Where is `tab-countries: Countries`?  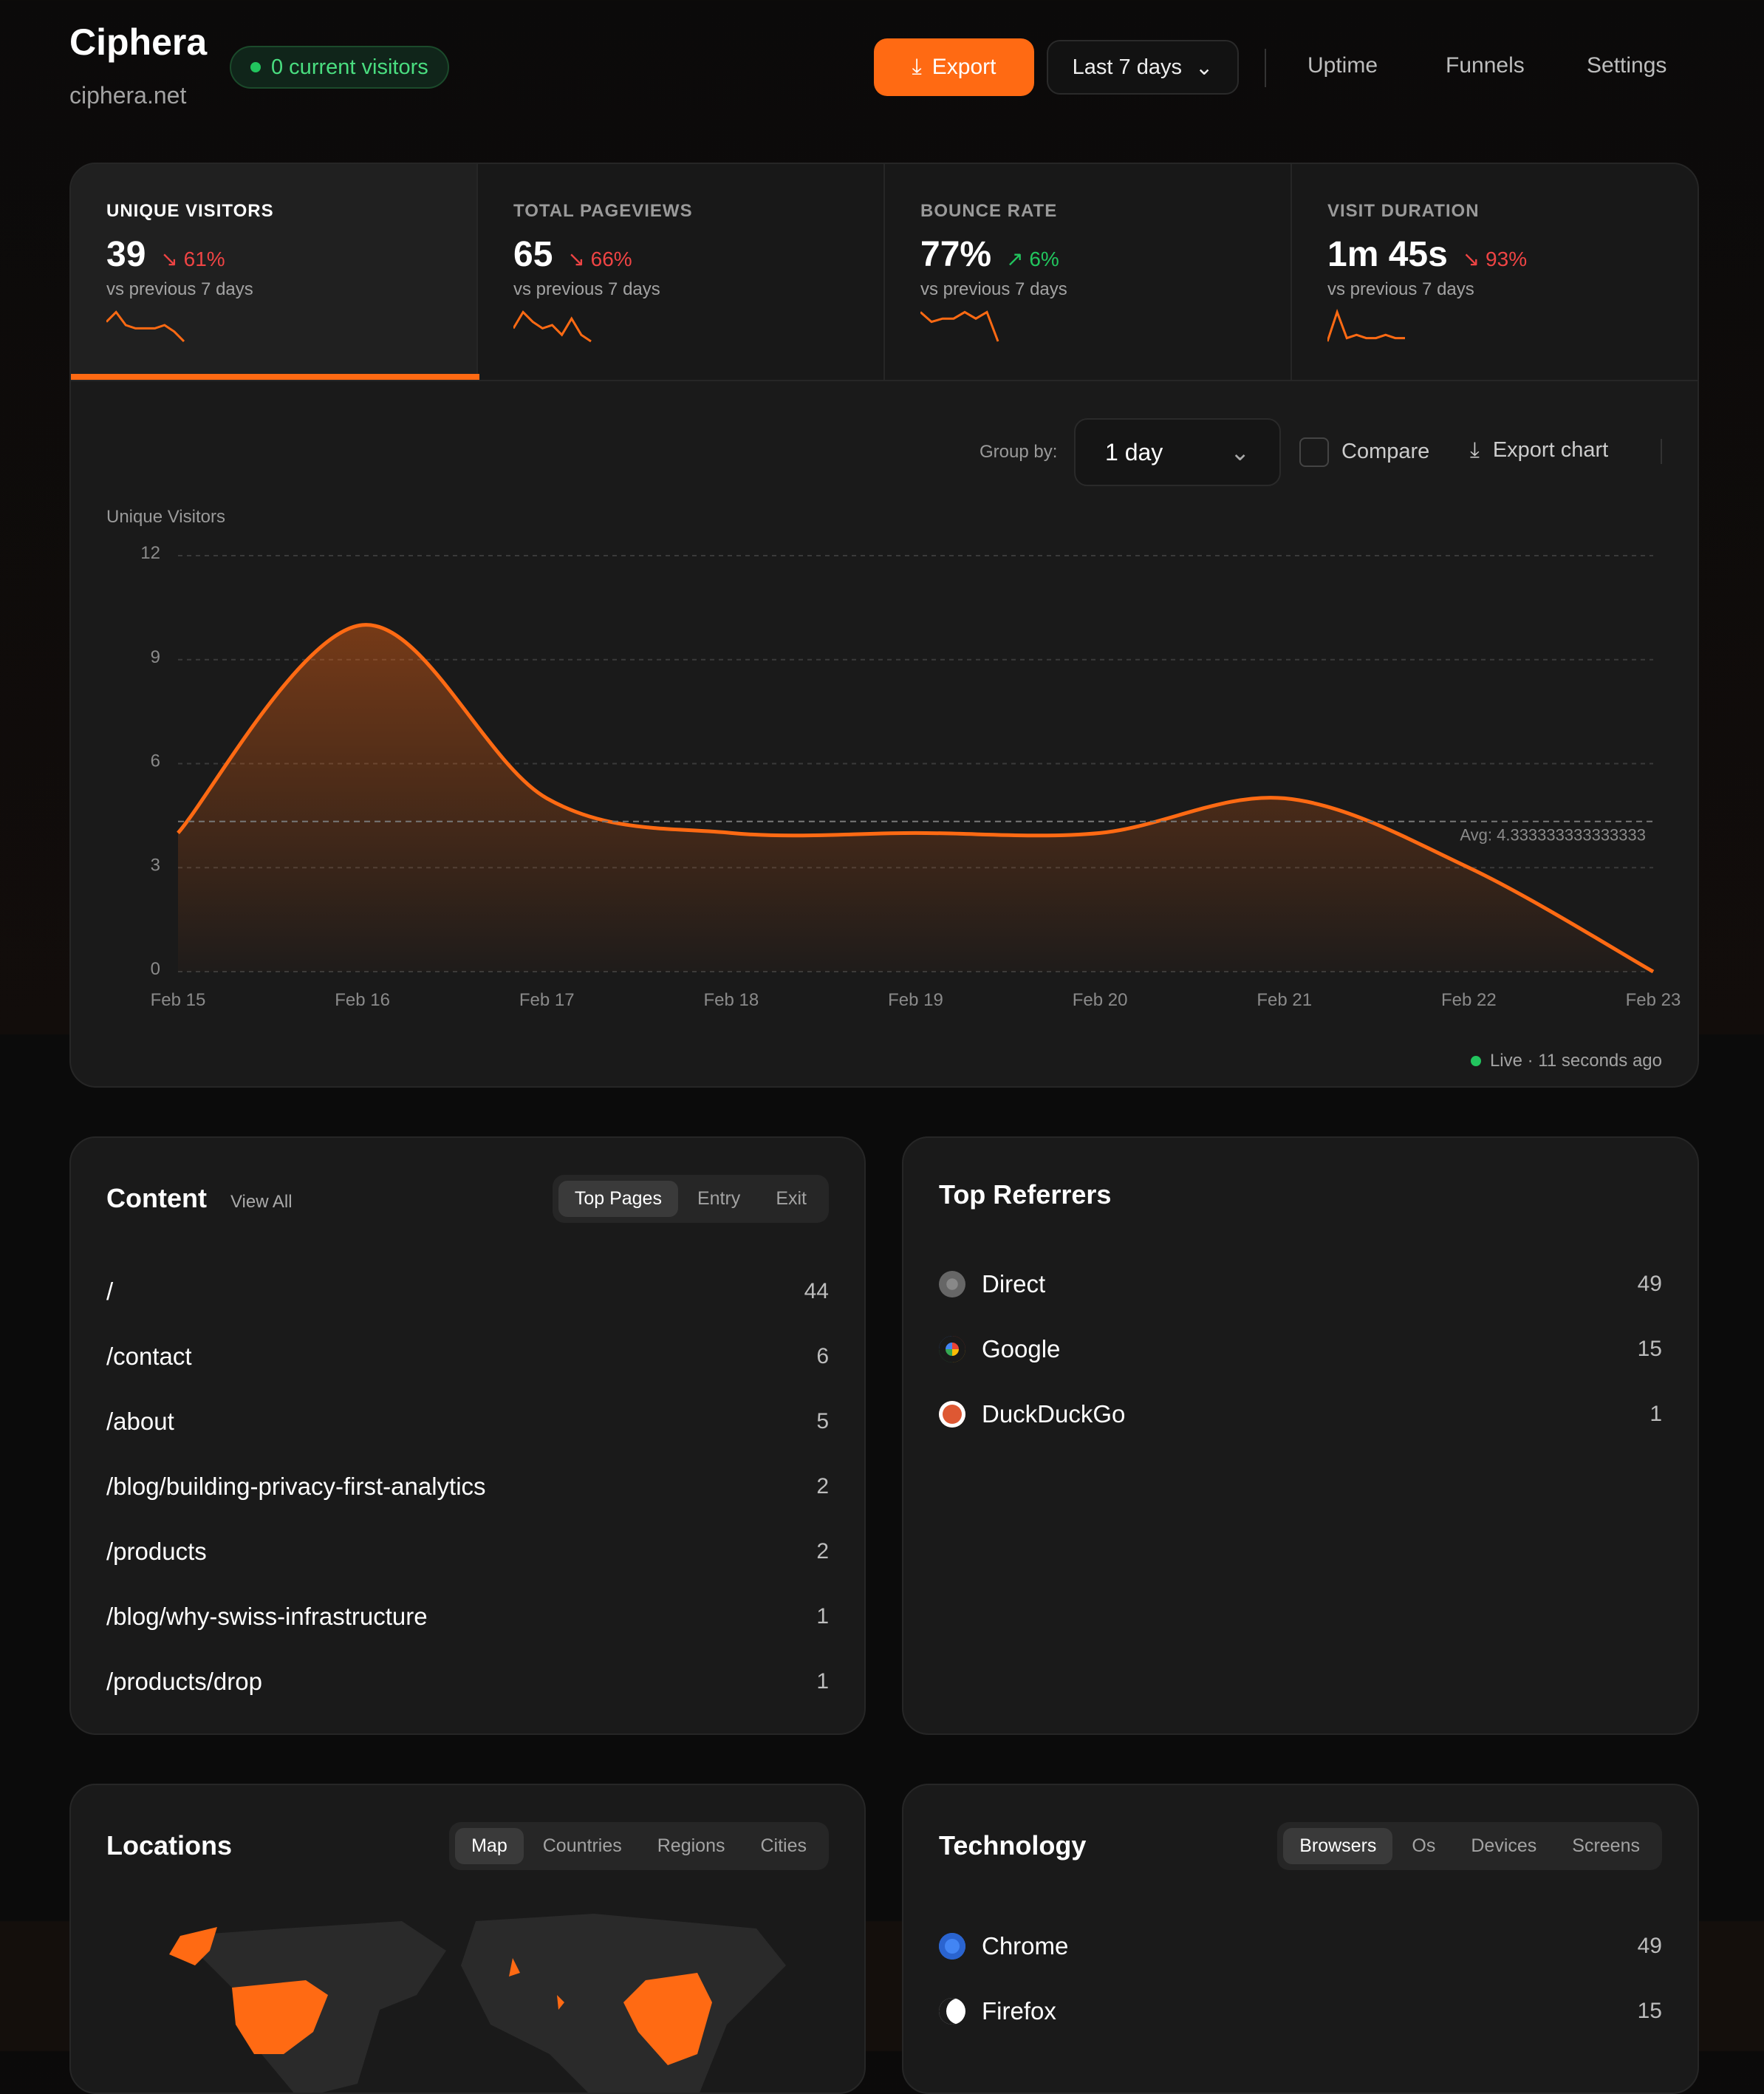
tab-countries: Countries is located at coordinates (582, 1846).